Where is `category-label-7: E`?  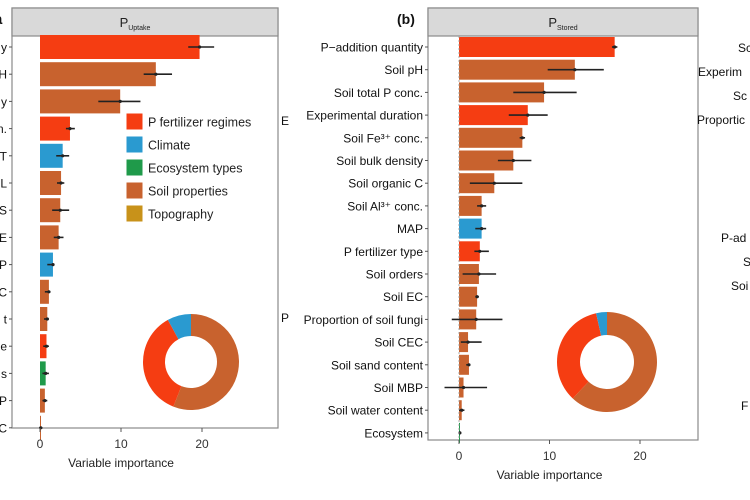
category-label-7: E is located at coordinates (3, 238).